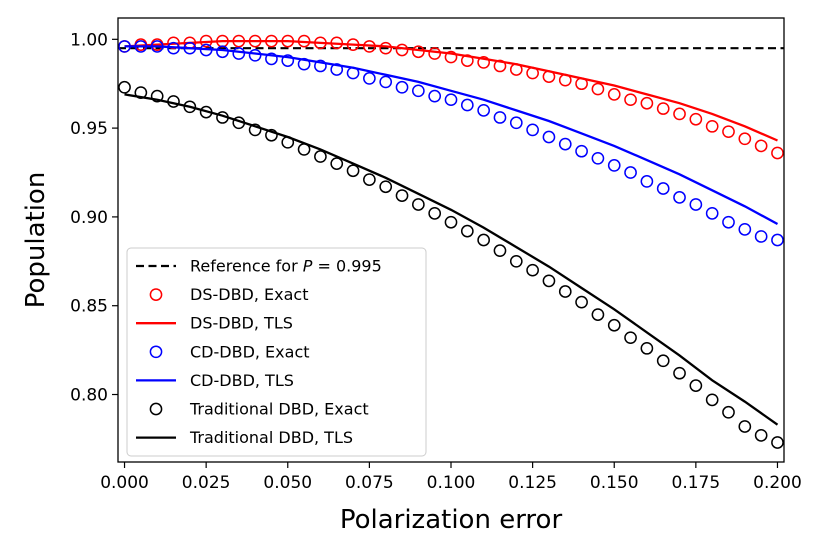 The image size is (830, 554). I want to click on x-tick-label: 0.125, so click(532, 483).